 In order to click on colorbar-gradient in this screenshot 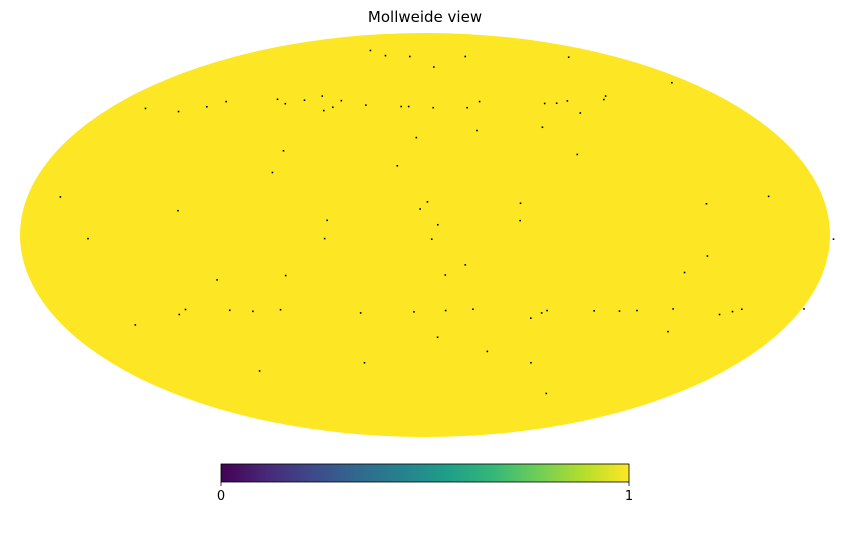, I will do `click(425, 473)`.